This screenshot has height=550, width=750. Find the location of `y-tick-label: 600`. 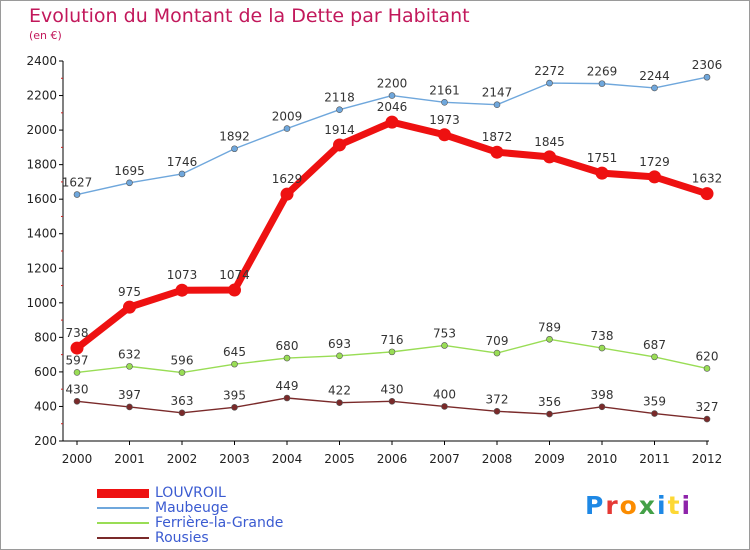

y-tick-label: 600 is located at coordinates (45, 372).